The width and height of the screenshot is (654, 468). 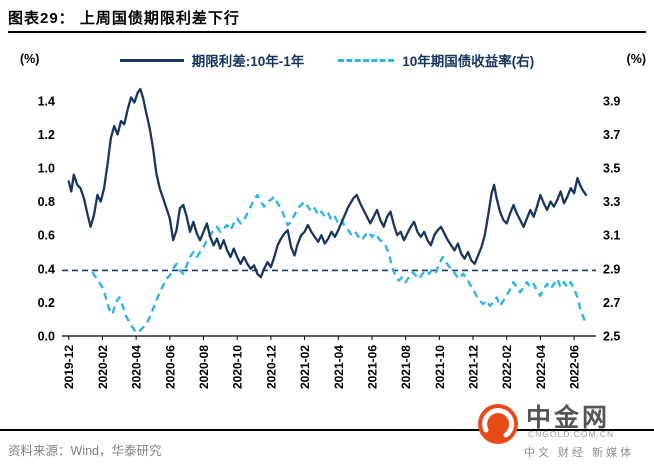 What do you see at coordinates (366, 60) in the screenshot?
I see `legend-dashed-line-icon` at bounding box center [366, 60].